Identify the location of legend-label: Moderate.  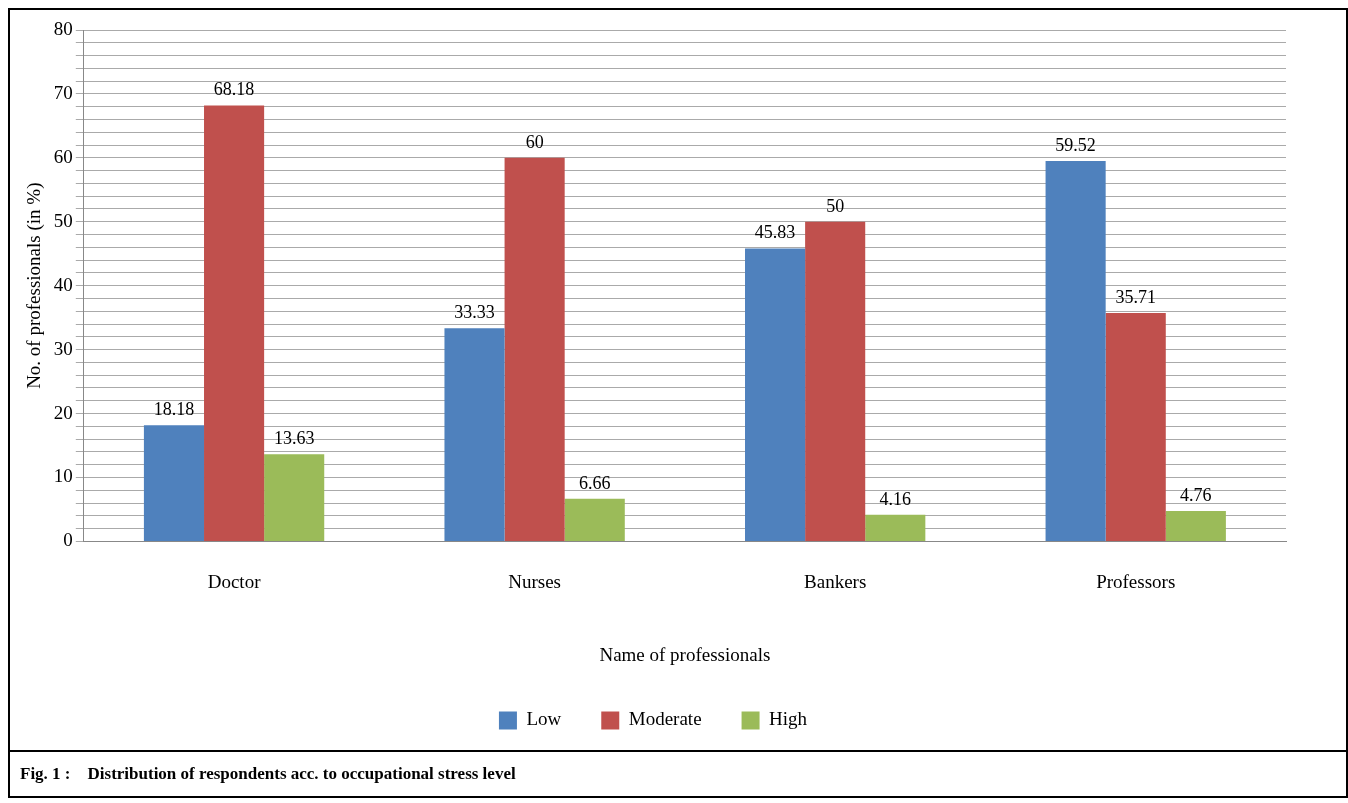
(665, 719).